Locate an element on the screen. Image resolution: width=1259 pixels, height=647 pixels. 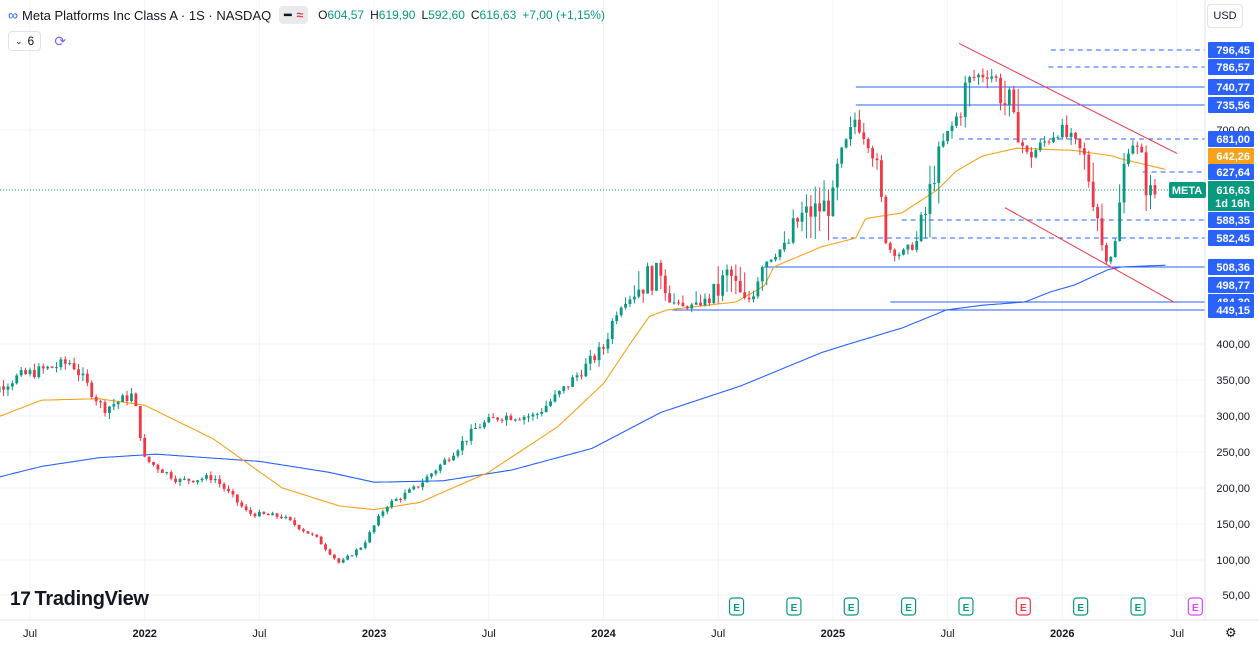
price-label: 508,36 is located at coordinates (1233, 268).